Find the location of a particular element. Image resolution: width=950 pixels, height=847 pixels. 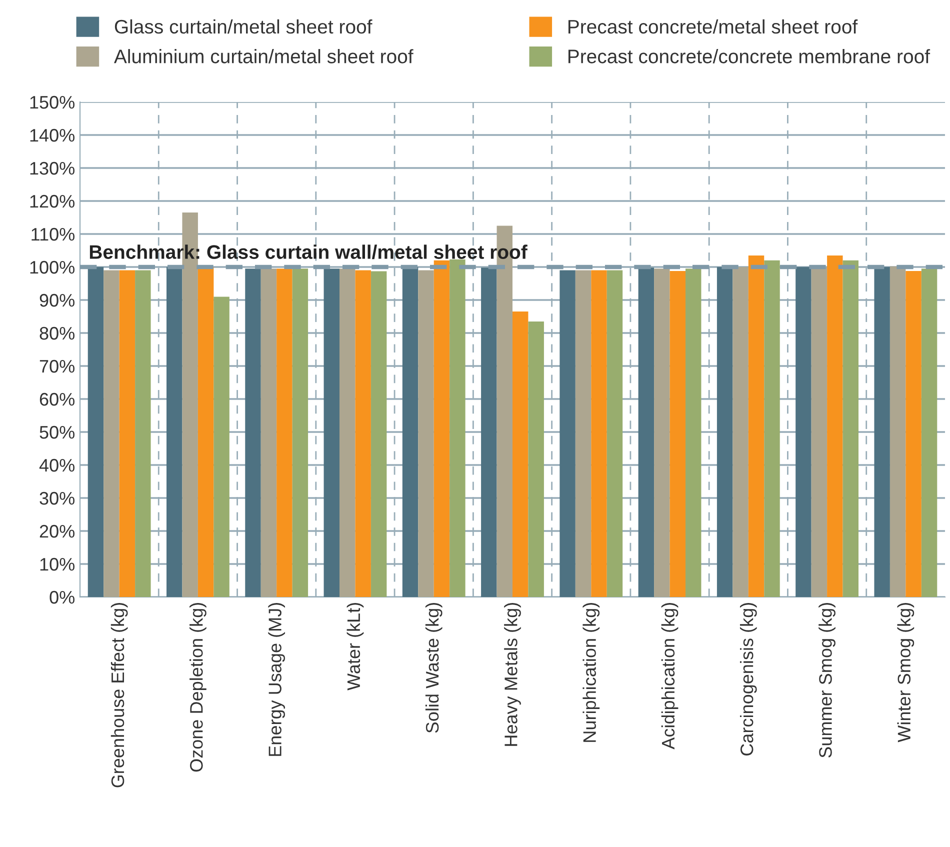

y-tick-label: 30% is located at coordinates (57, 498).